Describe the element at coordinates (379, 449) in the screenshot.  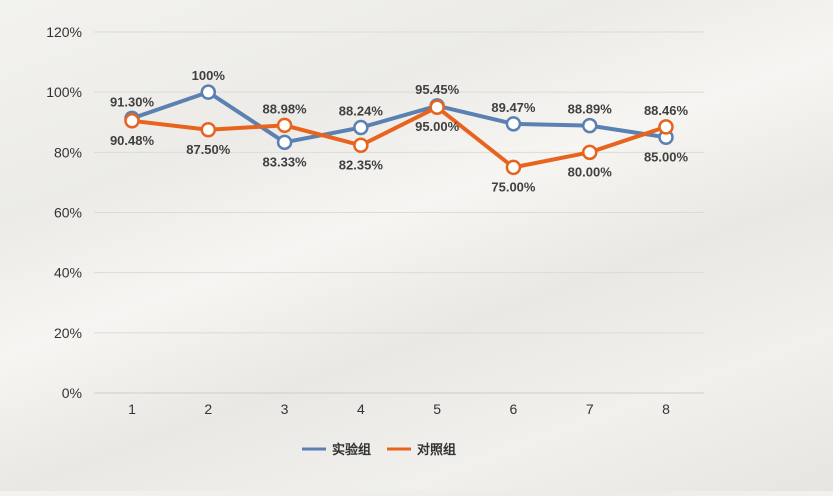
I see `legend: 实验组 对照组` at that location.